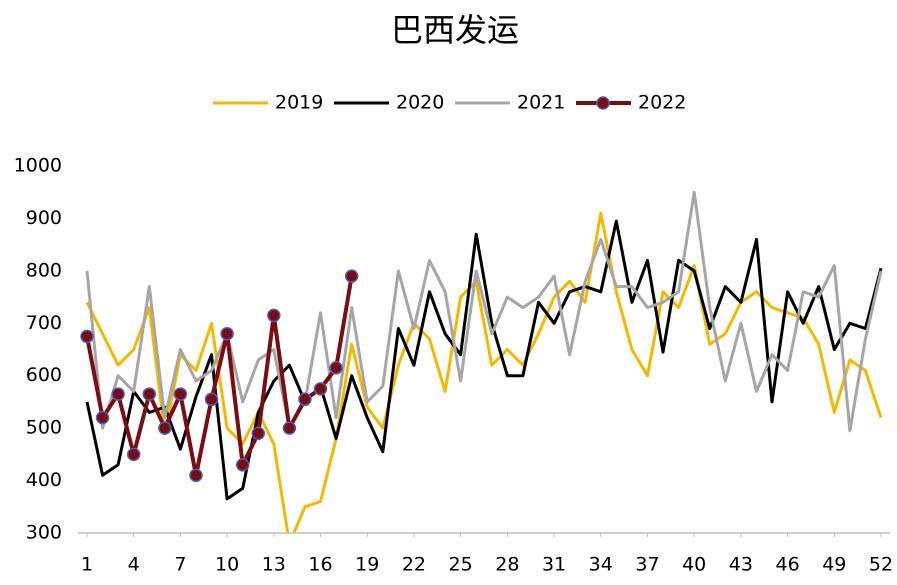  Describe the element at coordinates (455, 30) in the screenshot. I see `chart-title: 巴西发运` at that location.